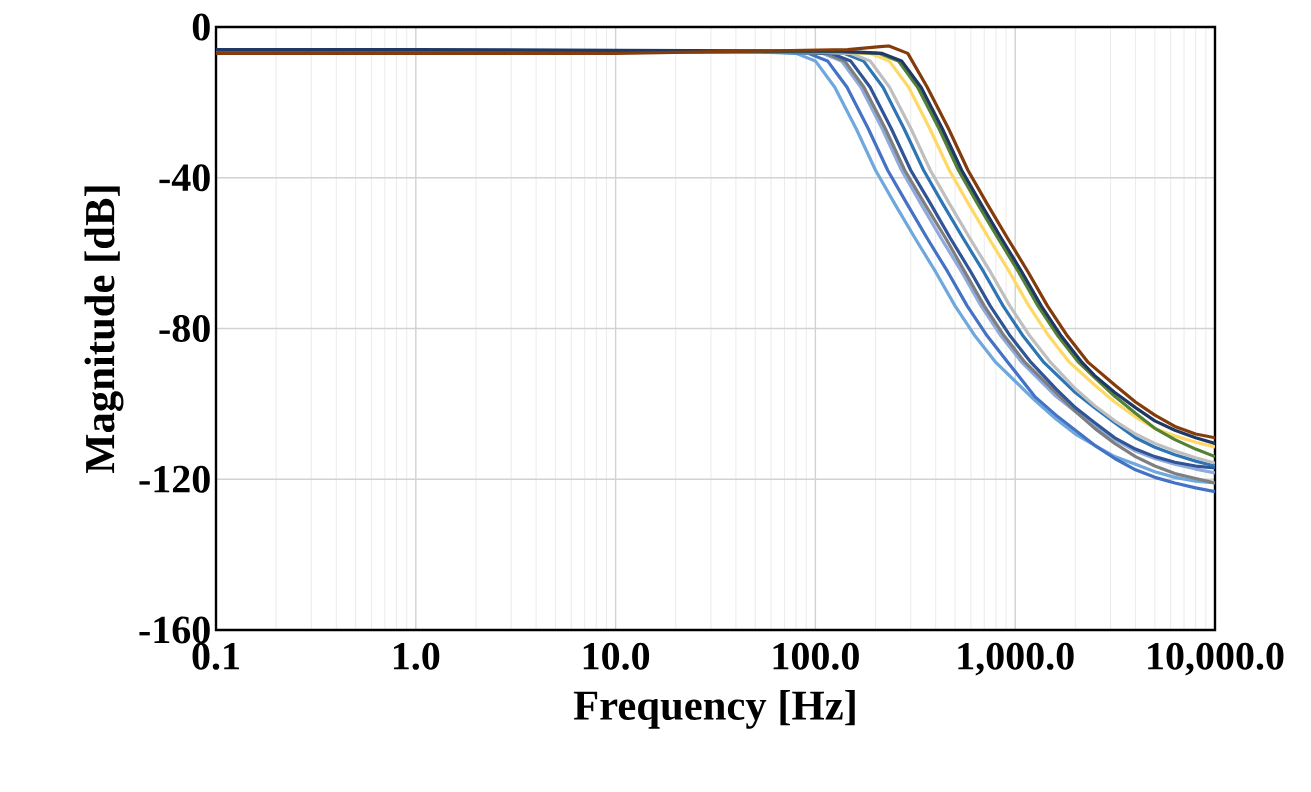 Image resolution: width=1311 pixels, height=792 pixels. What do you see at coordinates (1016, 659) in the screenshot?
I see `x-tick-label: 1,000.0` at bounding box center [1016, 659].